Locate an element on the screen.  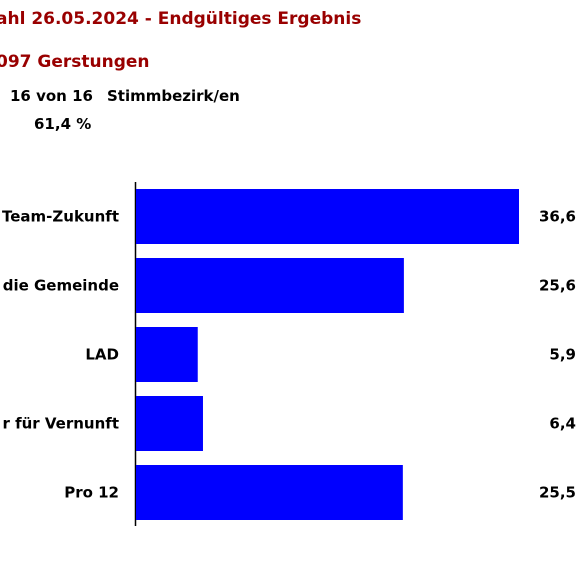
category-label-1: die Gemeinde is located at coordinates (61, 286).